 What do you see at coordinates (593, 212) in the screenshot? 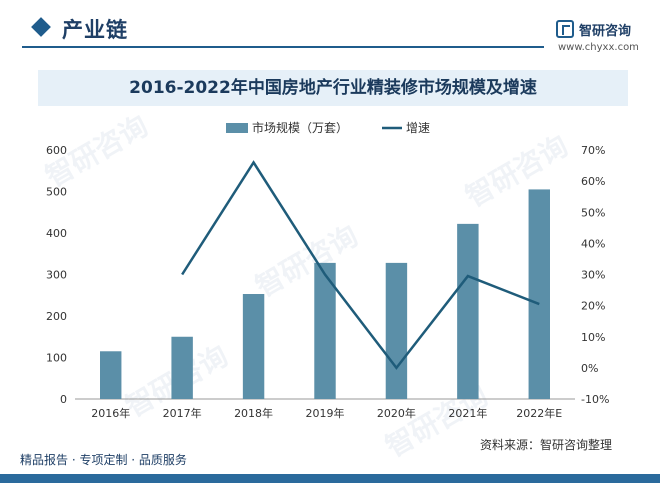
I see `right-axis-tick: 50%` at bounding box center [593, 212].